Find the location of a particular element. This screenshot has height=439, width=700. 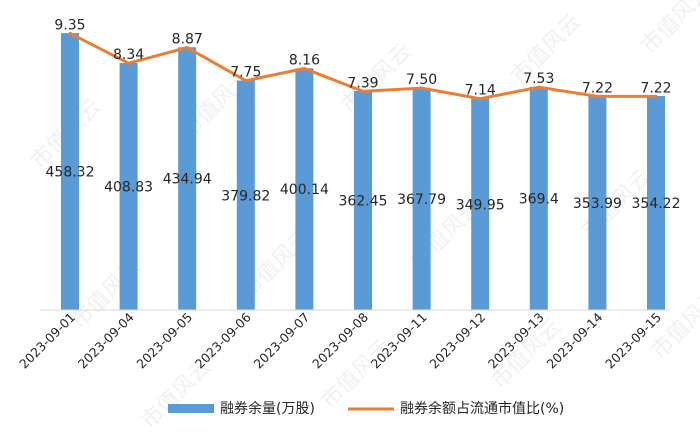

line-label-2023-09-04: 8.34 is located at coordinates (128, 55).